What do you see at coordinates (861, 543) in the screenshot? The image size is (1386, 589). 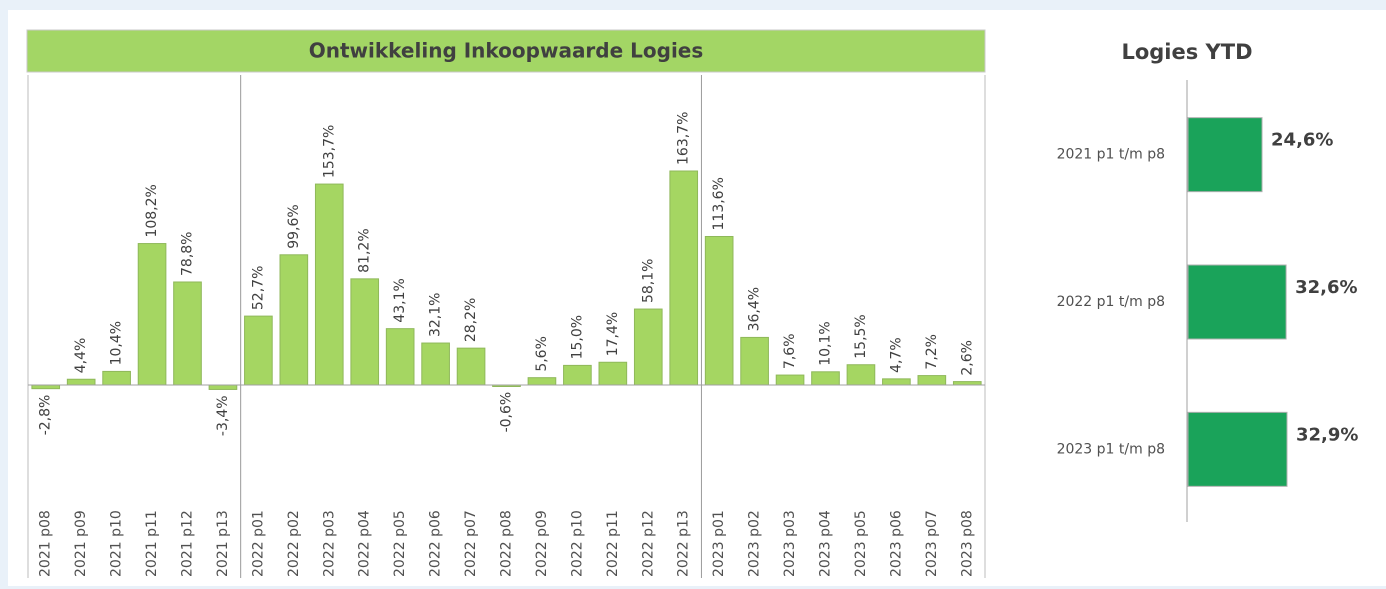 I see `x-tick-label: 2023 p05` at bounding box center [861, 543].